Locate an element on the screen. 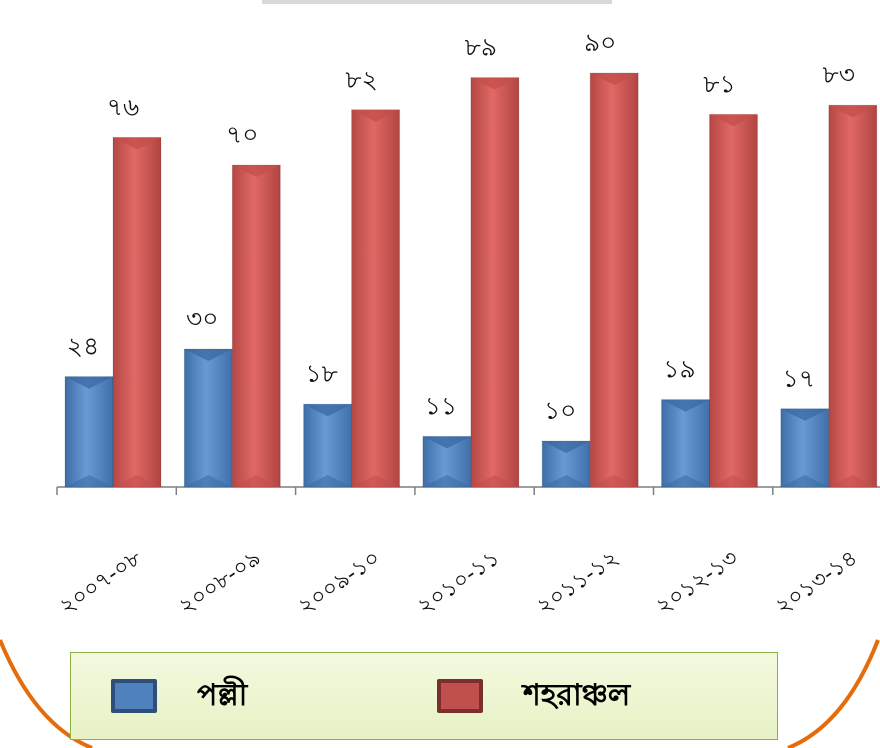 Image resolution: width=880 pixels, height=748 pixels. data-label-urban: ৯০ is located at coordinates (600, 42).